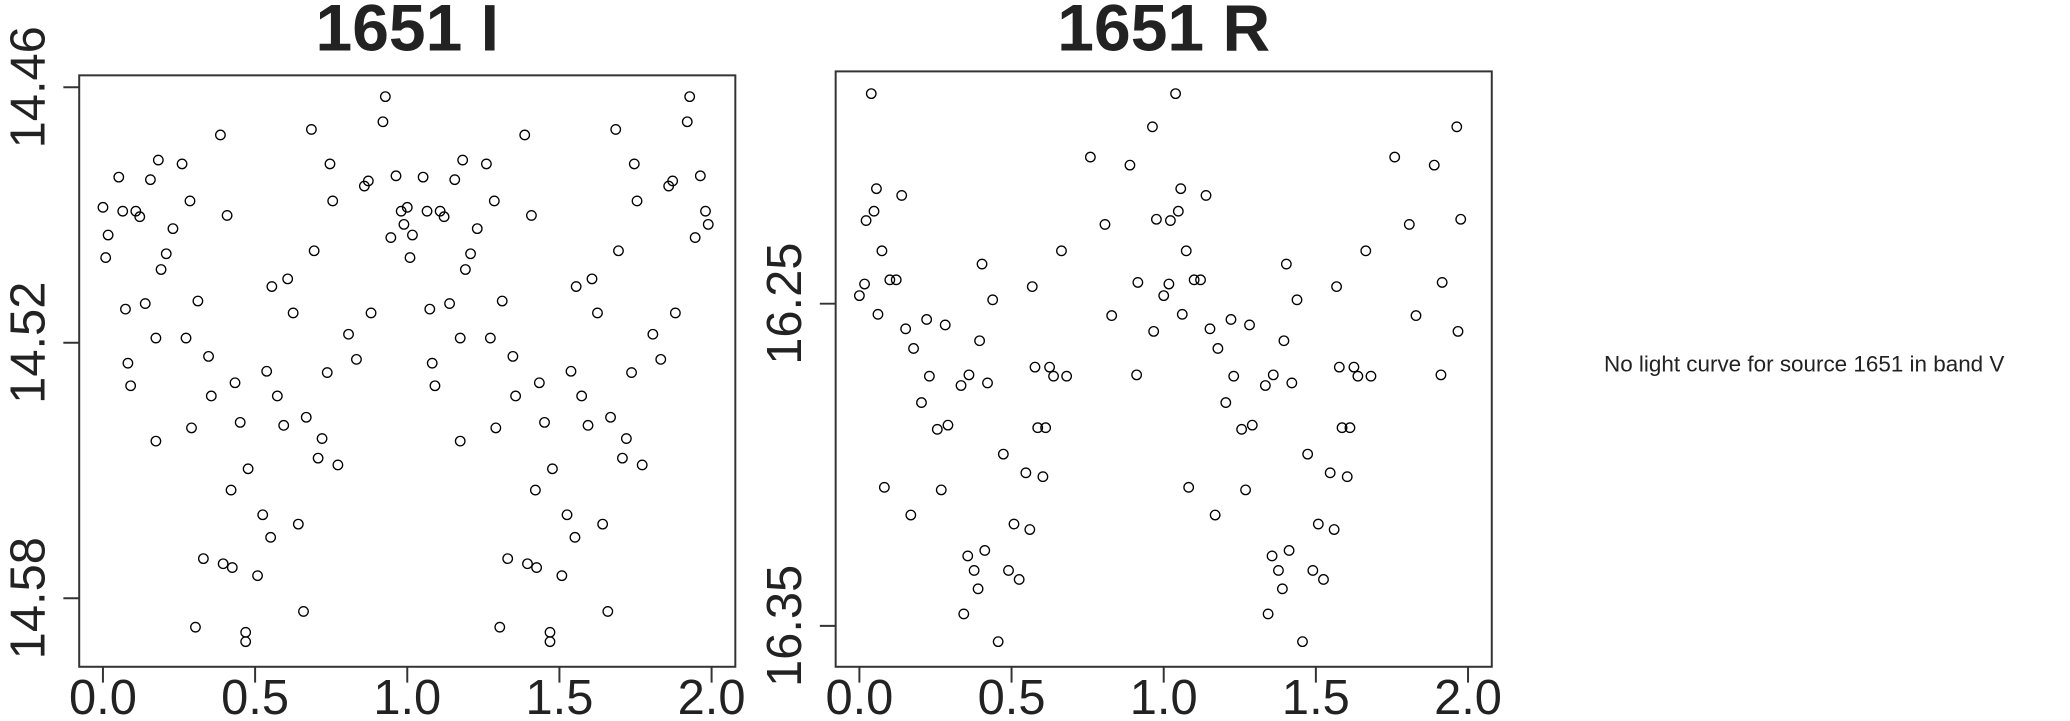  What do you see at coordinates (785, 626) in the screenshot?
I see `y-tick-label: 16.35` at bounding box center [785, 626].